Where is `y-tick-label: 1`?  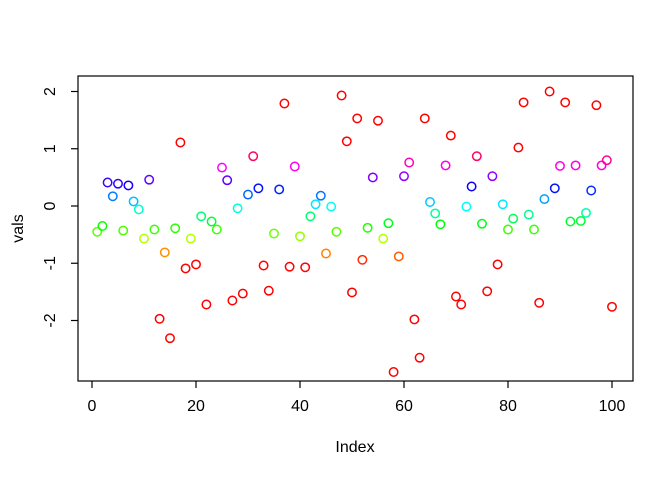
y-tick-label: 1 is located at coordinates (50, 148).